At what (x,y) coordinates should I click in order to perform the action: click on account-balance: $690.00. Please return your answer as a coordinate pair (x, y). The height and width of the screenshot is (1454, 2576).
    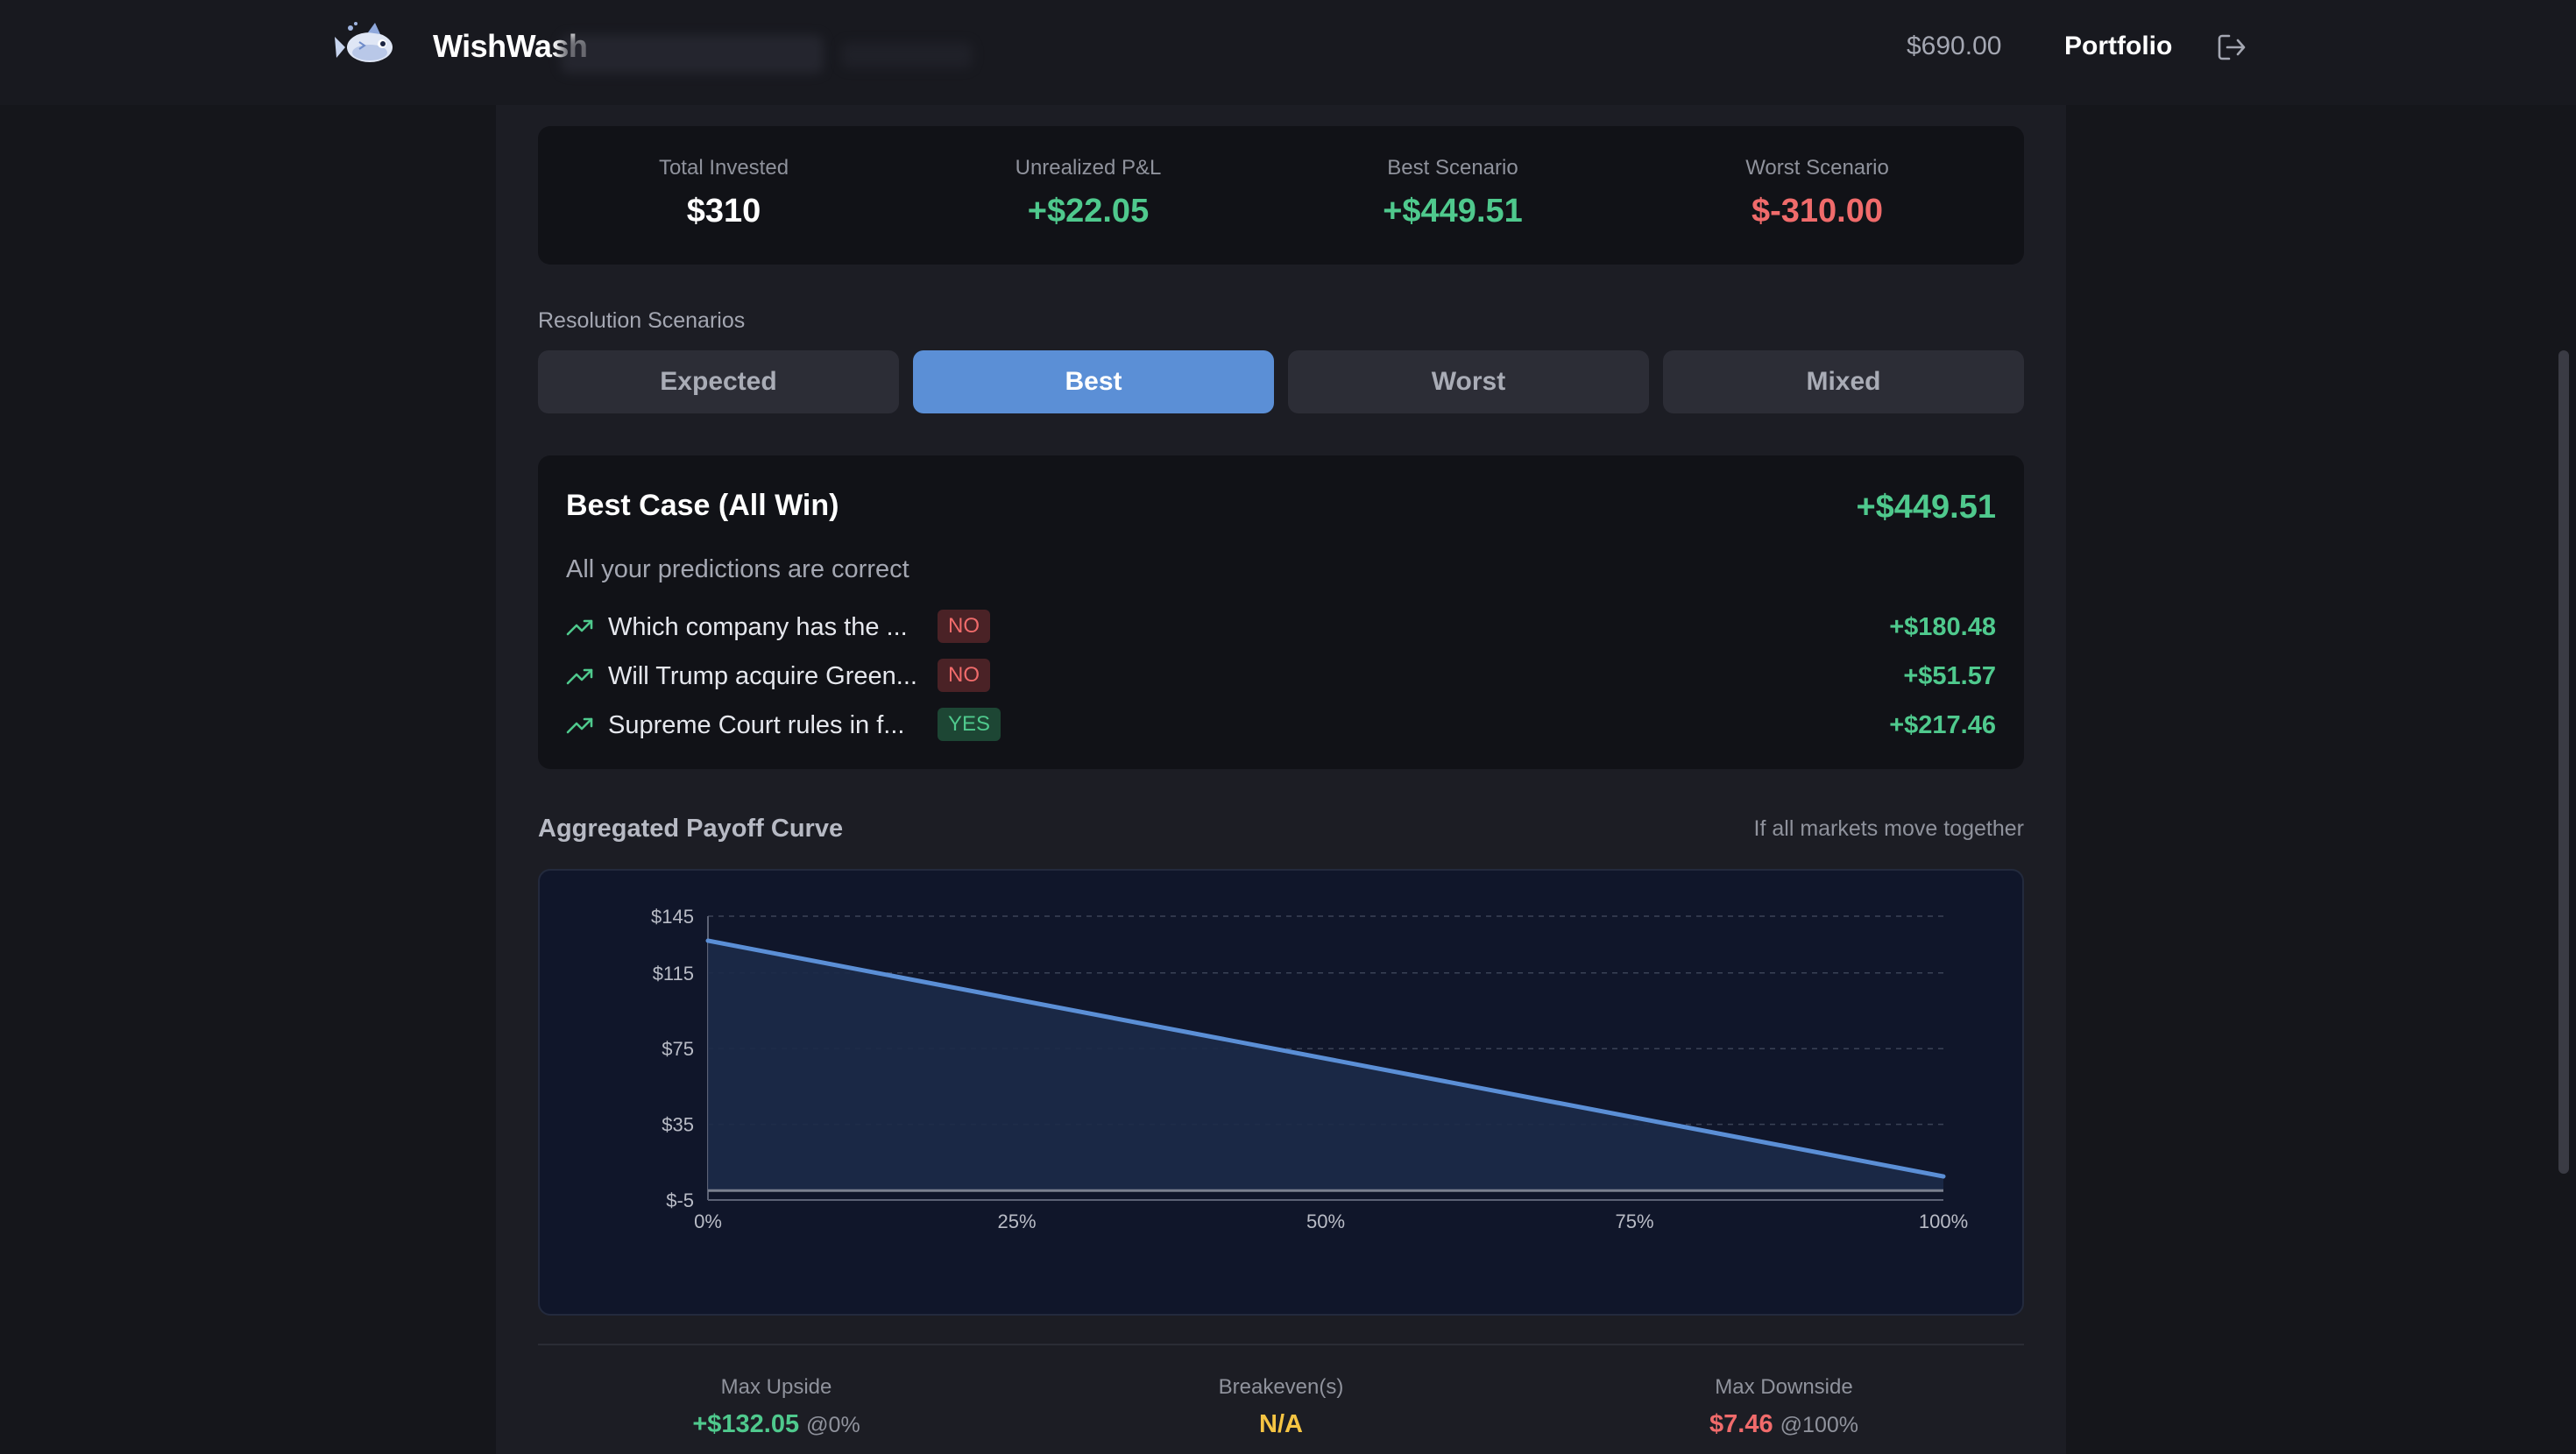
    Looking at the image, I should click on (1954, 46).